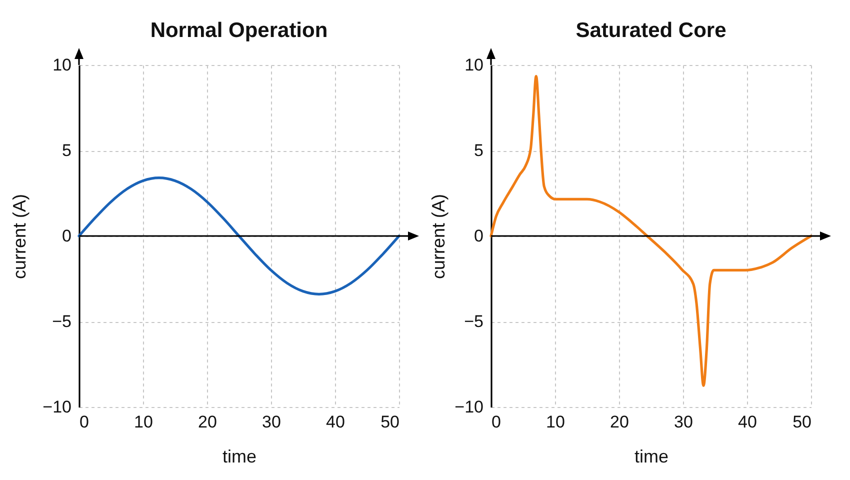  Describe the element at coordinates (651, 30) in the screenshot. I see `chart-title: Saturated Core` at that location.